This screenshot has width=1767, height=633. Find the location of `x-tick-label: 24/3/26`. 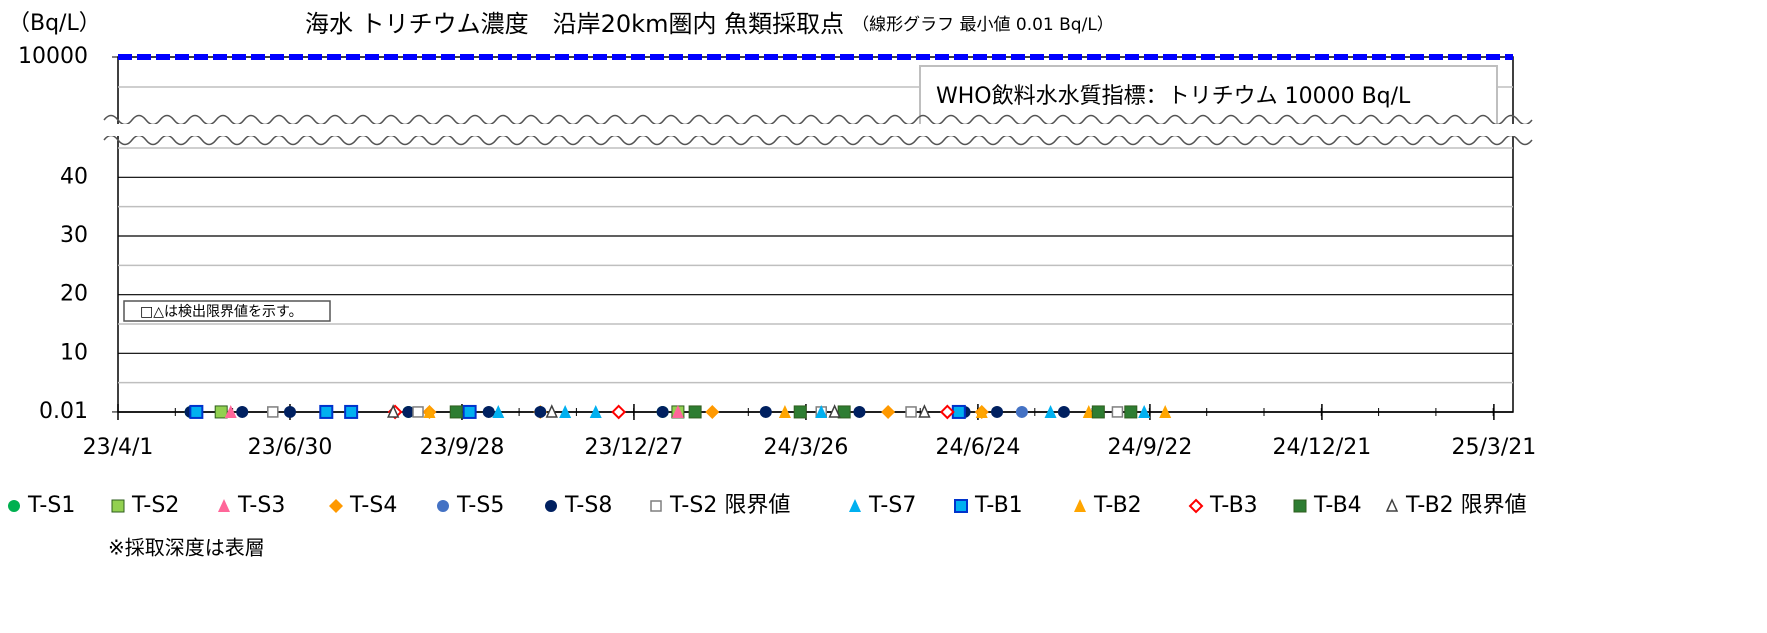

x-tick-label: 24/3/26 is located at coordinates (806, 447).